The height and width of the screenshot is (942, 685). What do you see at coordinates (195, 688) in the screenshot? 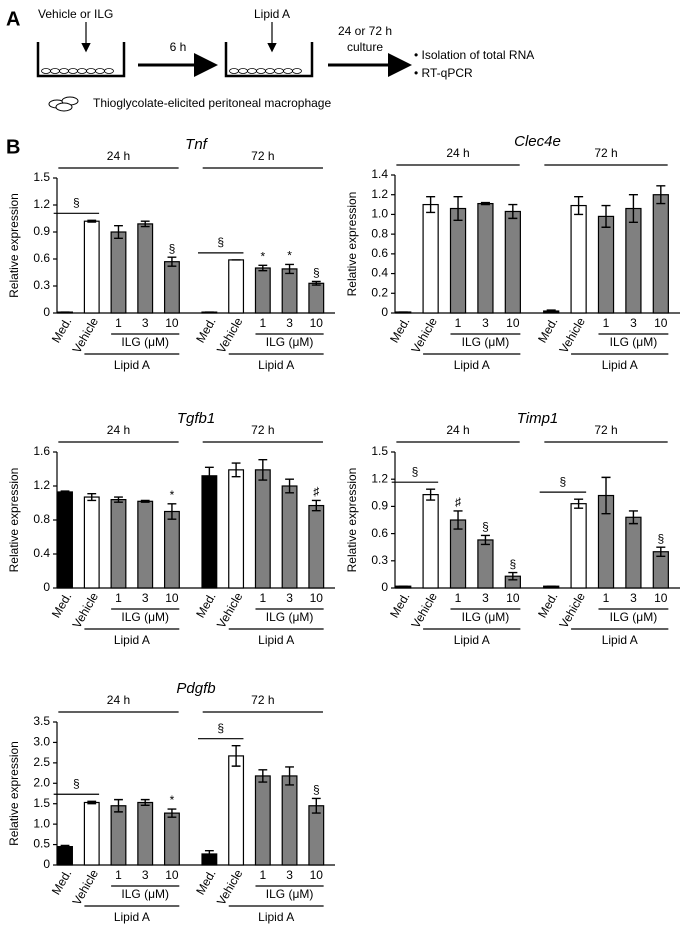
I see `chart-title: Pdgfb` at bounding box center [195, 688].